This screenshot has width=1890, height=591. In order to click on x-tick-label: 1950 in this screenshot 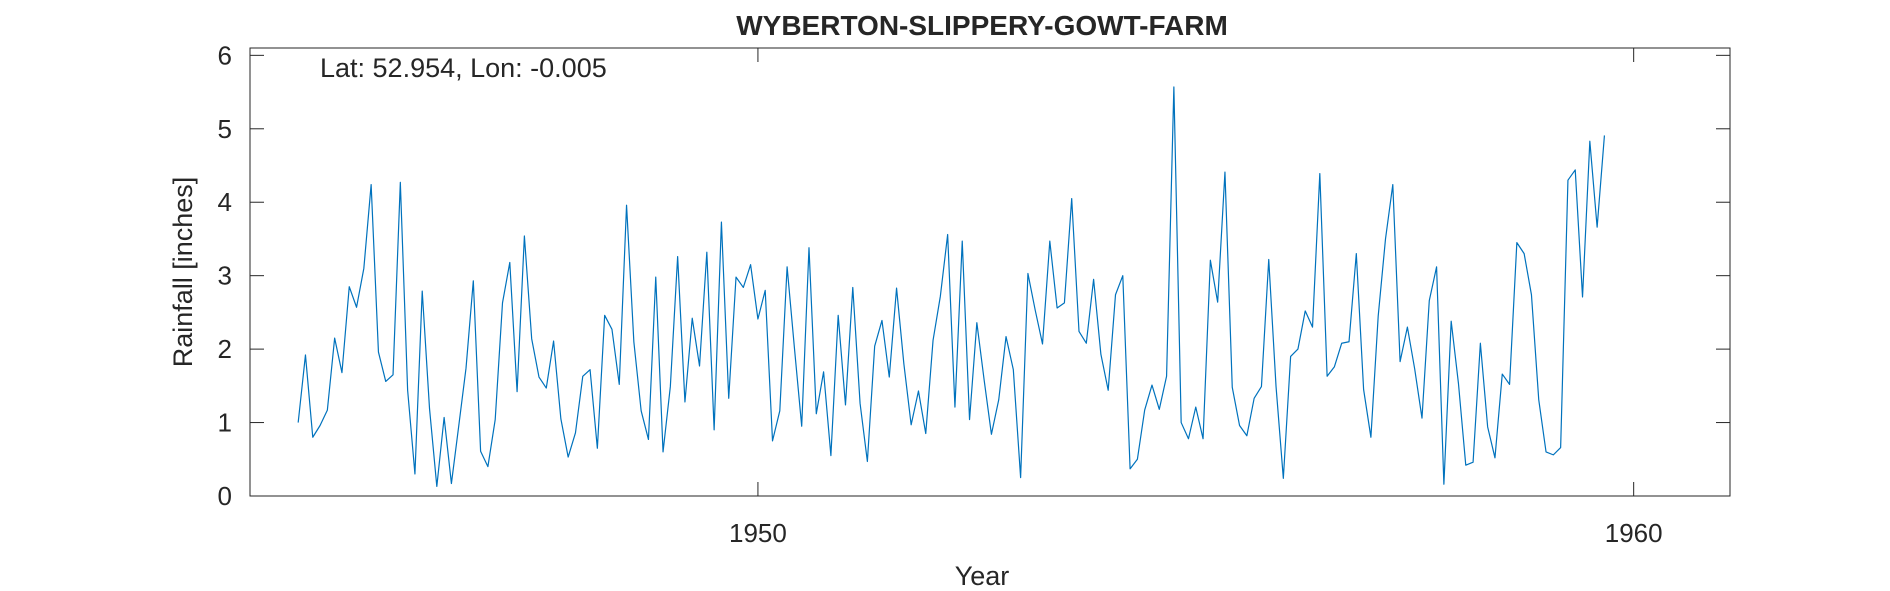, I will do `click(758, 533)`.